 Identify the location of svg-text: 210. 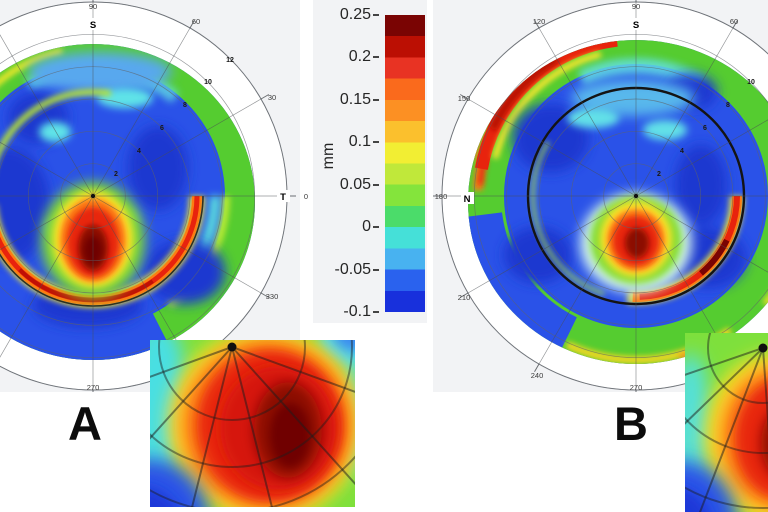
(464, 297).